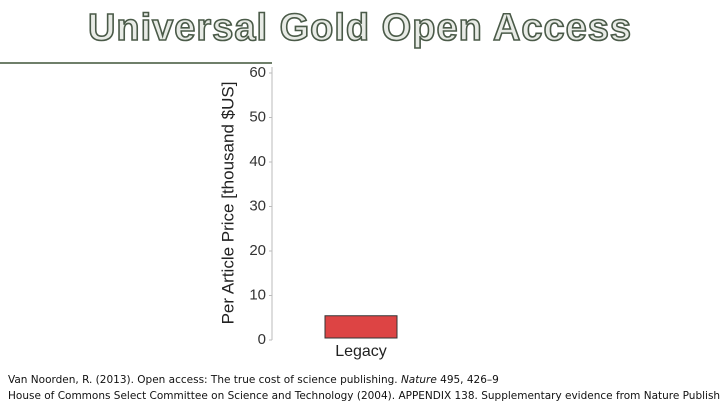  What do you see at coordinates (361, 327) in the screenshot?
I see `bar` at bounding box center [361, 327].